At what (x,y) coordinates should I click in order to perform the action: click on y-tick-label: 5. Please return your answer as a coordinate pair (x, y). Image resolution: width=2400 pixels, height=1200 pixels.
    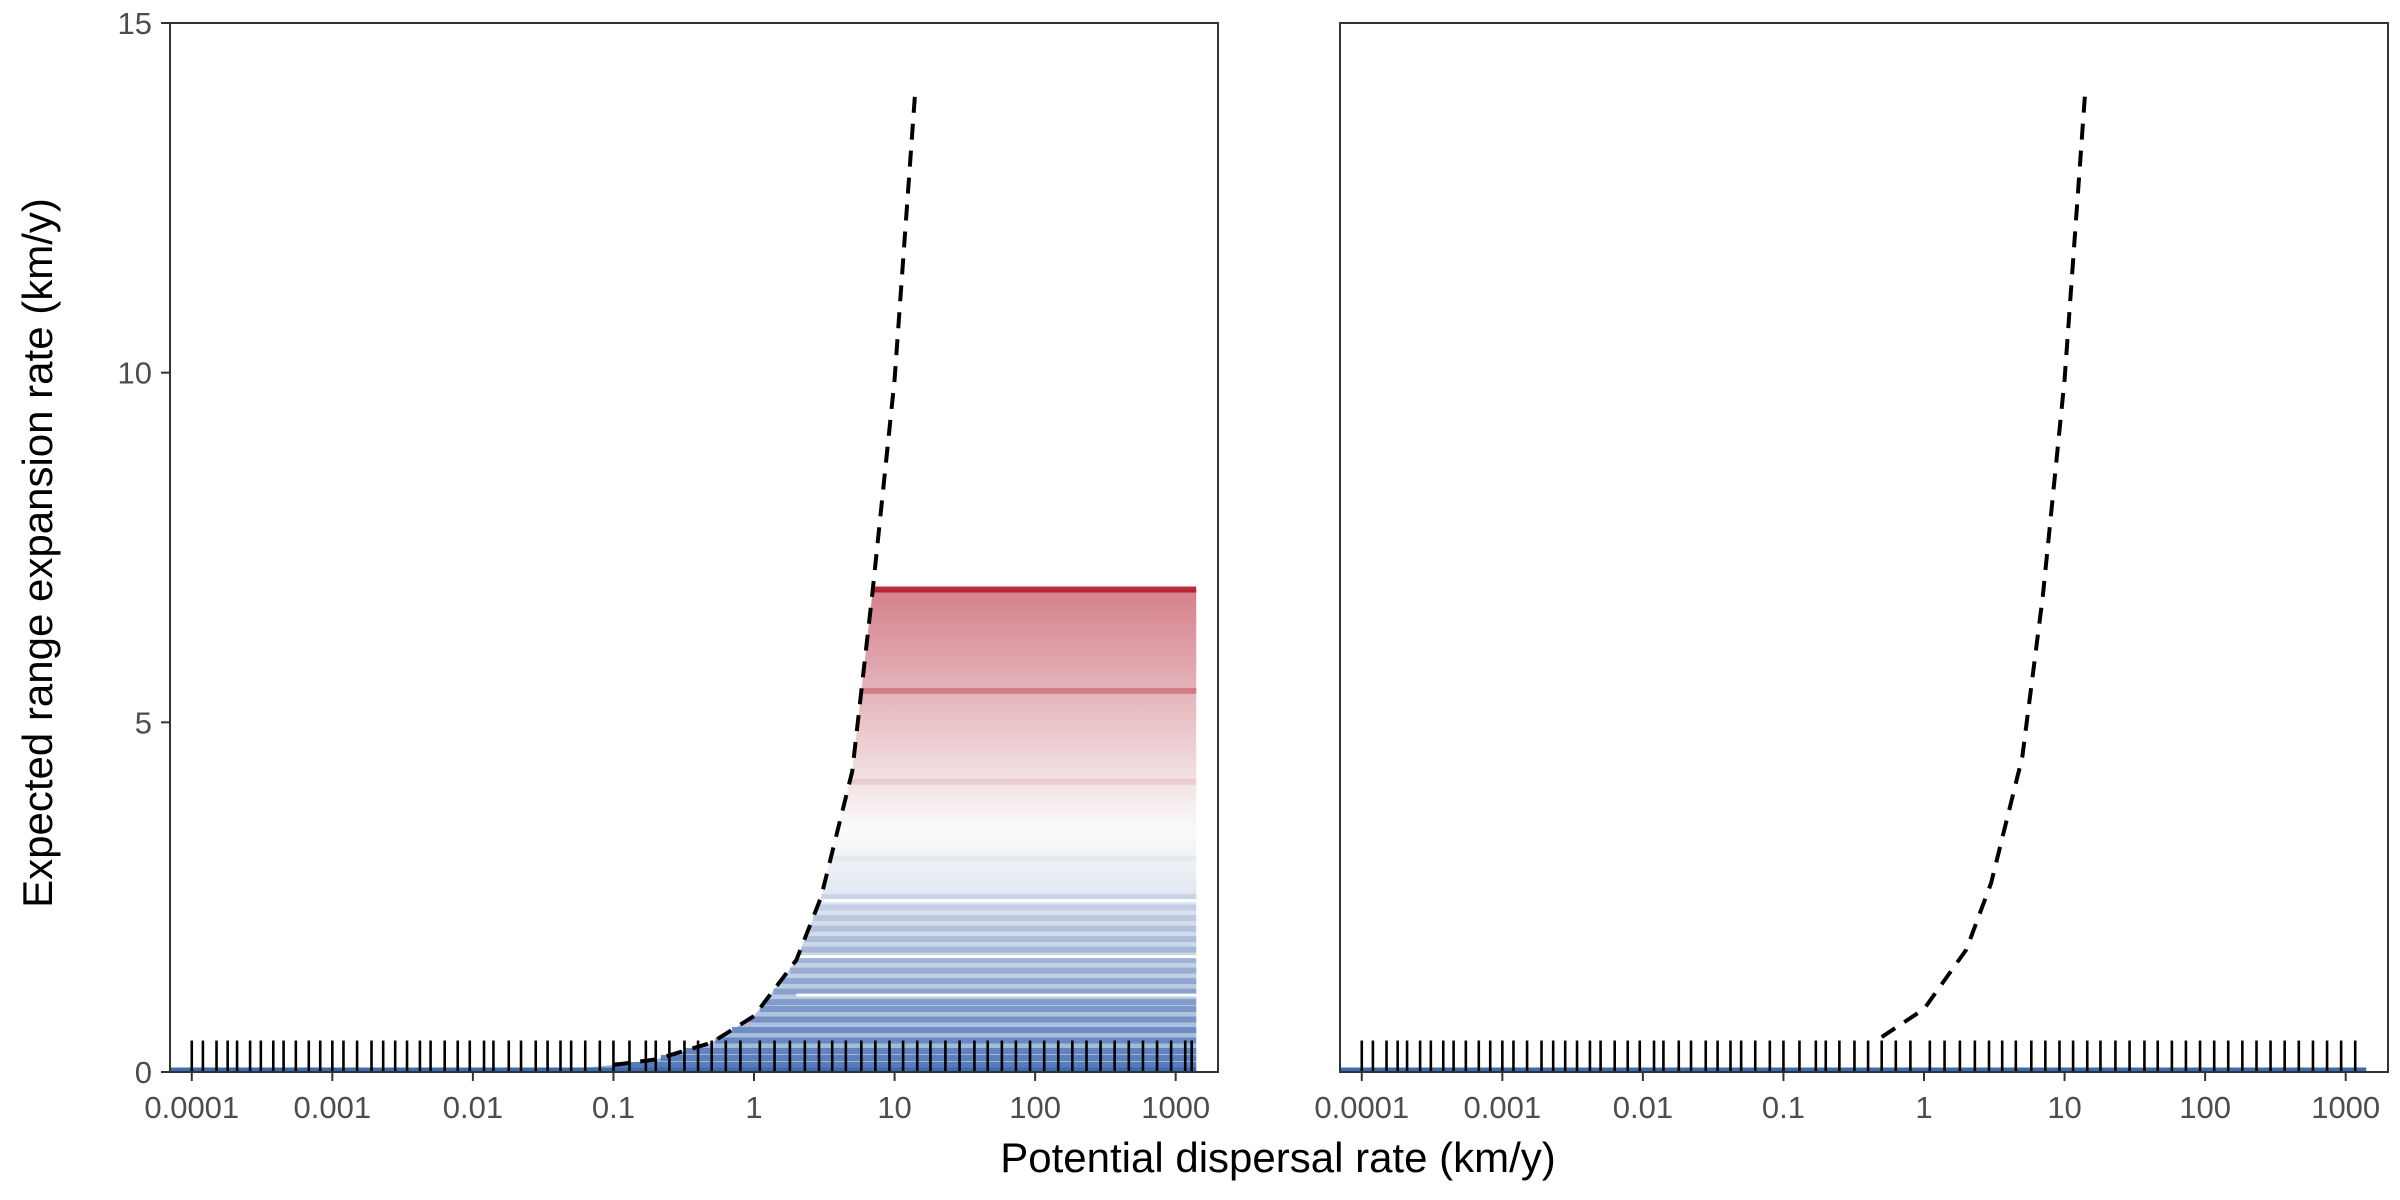
    Looking at the image, I should click on (143, 722).